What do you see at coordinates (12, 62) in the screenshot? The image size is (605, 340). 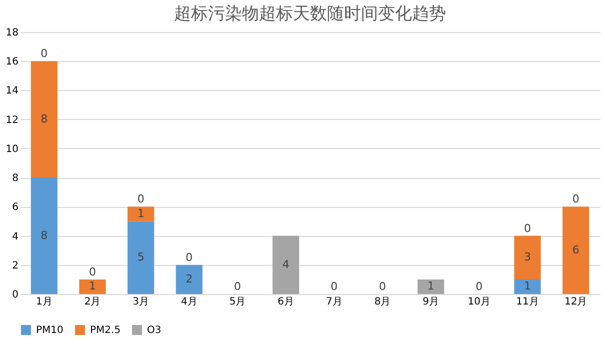 I see `y-tick-label: 16` at bounding box center [12, 62].